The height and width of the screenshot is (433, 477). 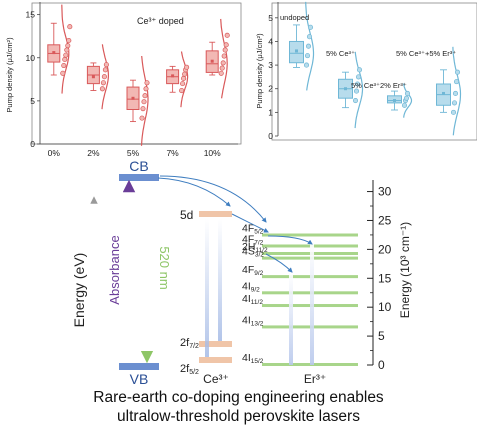 I want to click on energy-axis-label: Energy (10³ cm⁻¹), so click(x=405, y=270).